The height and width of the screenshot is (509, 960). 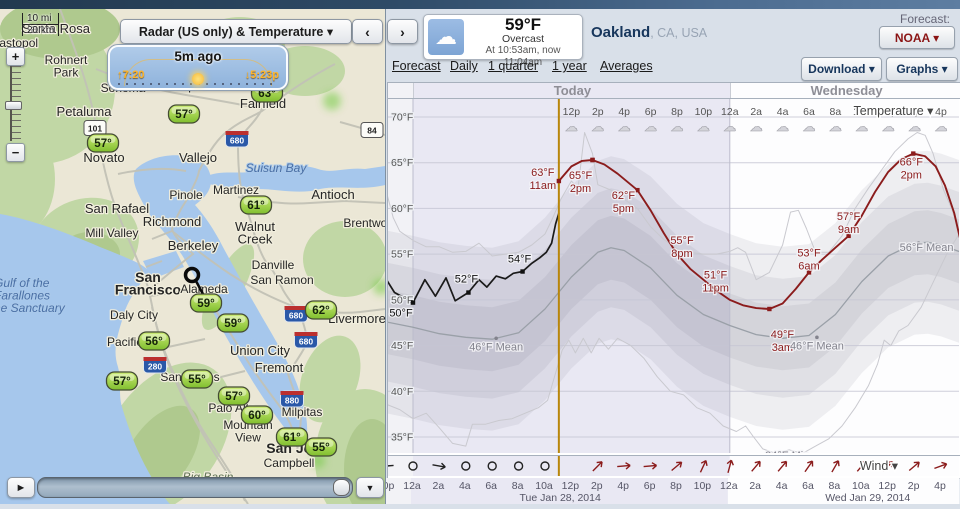 I want to click on current-temp: 59°F, so click(x=523, y=24).